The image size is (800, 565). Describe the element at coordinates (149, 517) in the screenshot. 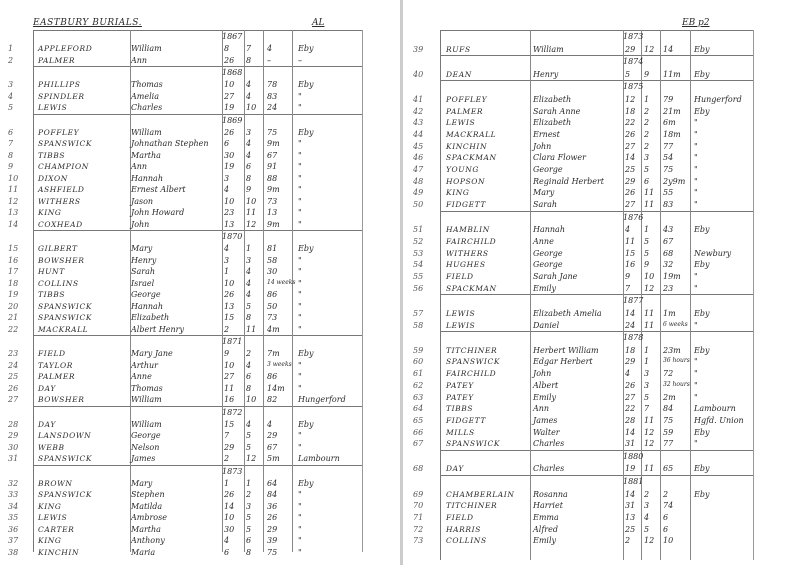

I see `forename: Ambrose` at that location.